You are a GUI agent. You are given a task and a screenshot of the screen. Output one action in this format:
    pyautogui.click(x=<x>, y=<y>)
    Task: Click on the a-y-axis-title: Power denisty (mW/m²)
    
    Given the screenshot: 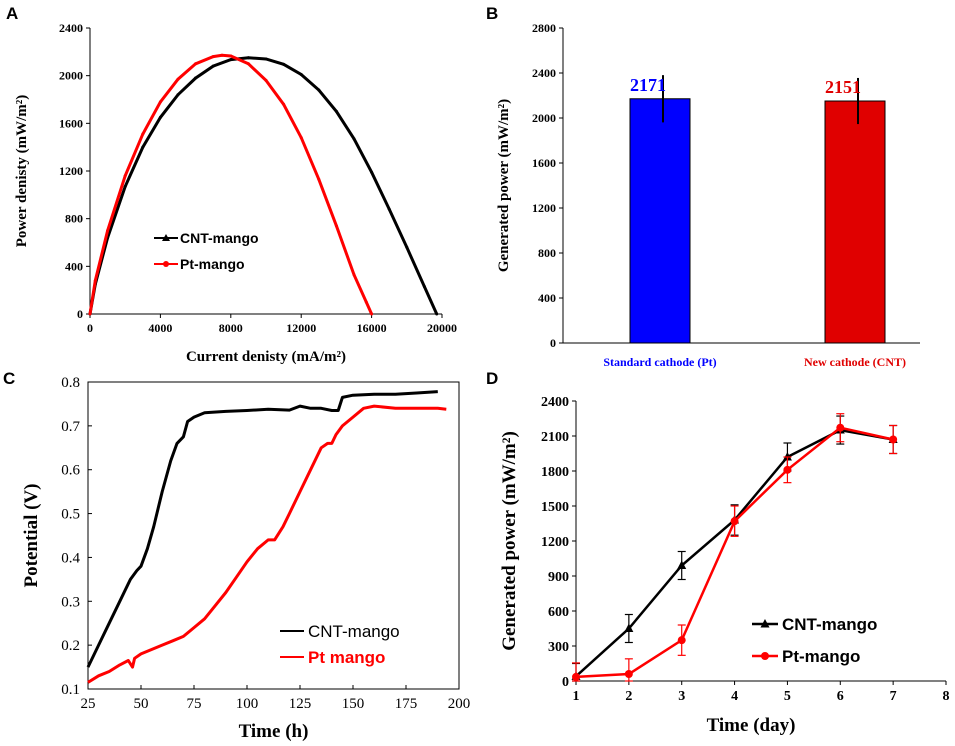 What is the action you would take?
    pyautogui.click(x=22, y=171)
    